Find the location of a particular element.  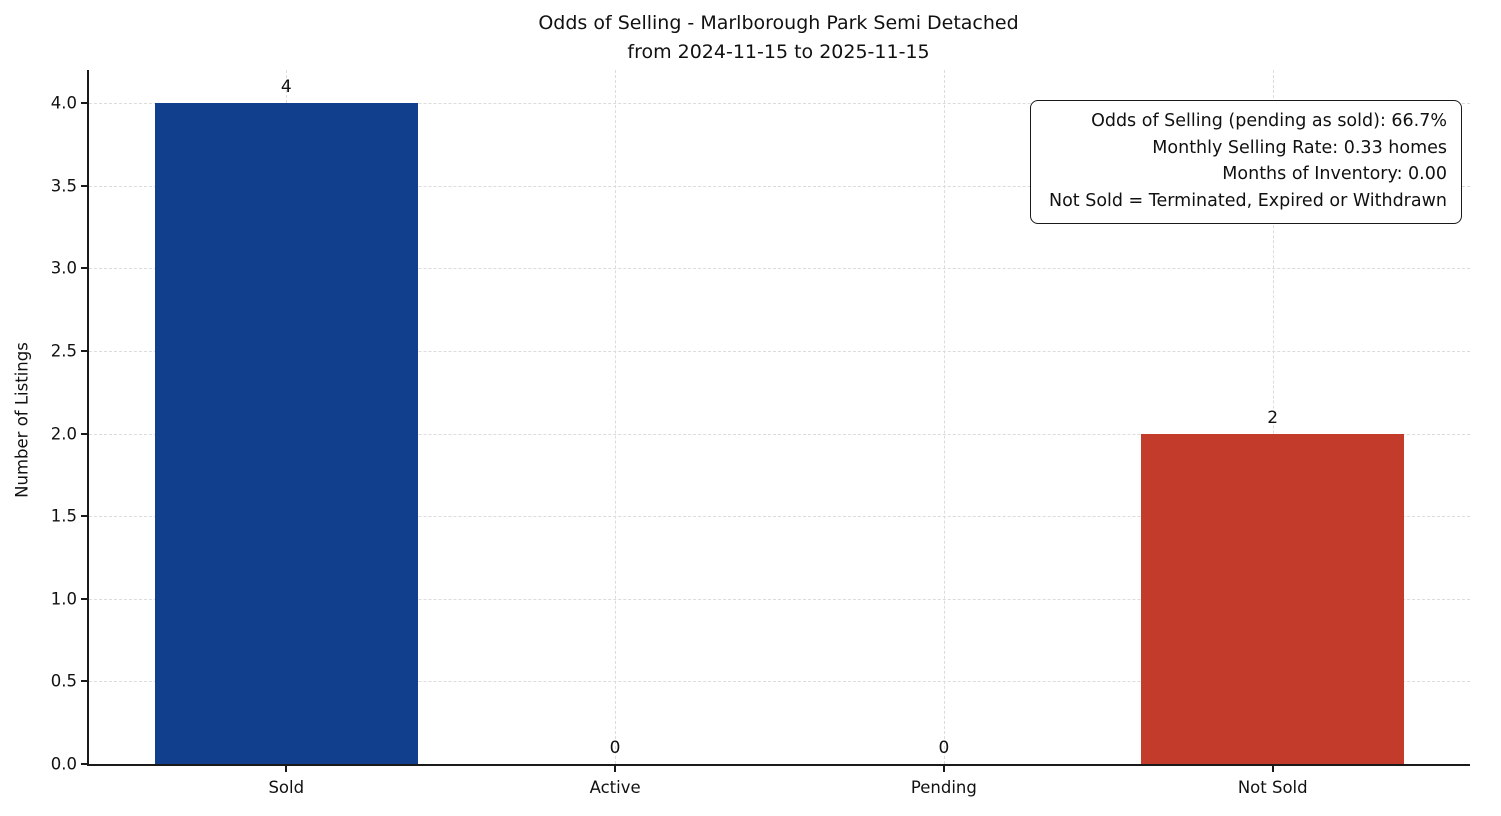

bar-not-sold is located at coordinates (1273, 598).